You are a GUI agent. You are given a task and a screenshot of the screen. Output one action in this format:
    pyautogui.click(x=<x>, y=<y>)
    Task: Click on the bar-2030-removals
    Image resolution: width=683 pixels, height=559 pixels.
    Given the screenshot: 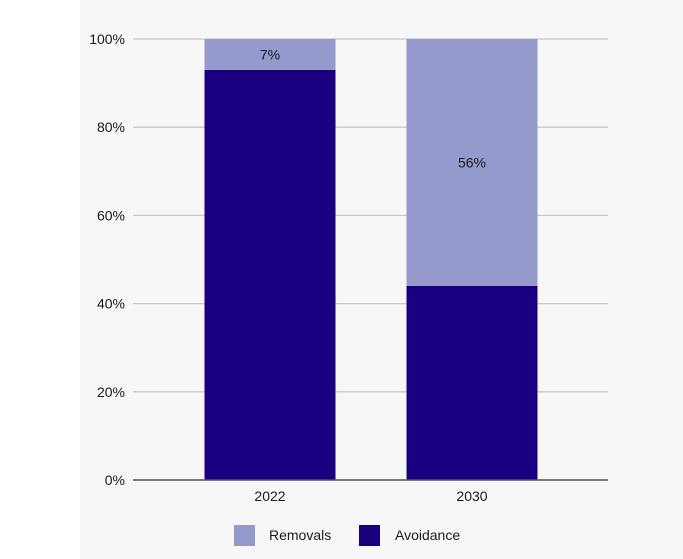 What is the action you would take?
    pyautogui.click(x=472, y=162)
    